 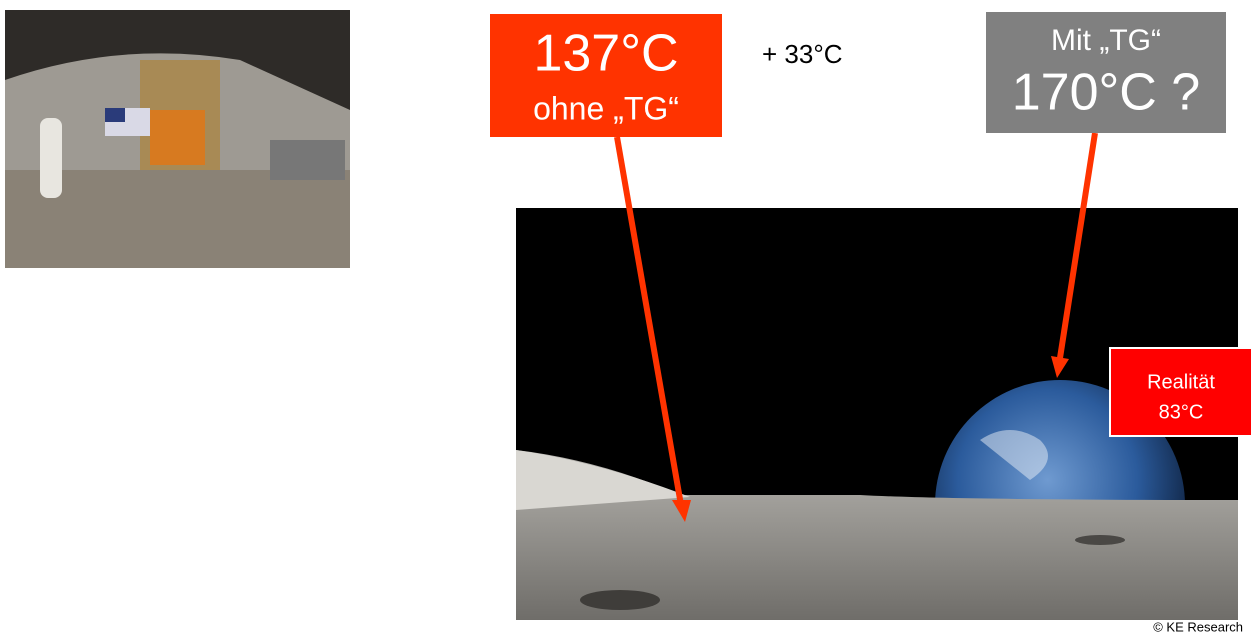 What do you see at coordinates (1198, 626) in the screenshot?
I see `footer: © KE Research` at bounding box center [1198, 626].